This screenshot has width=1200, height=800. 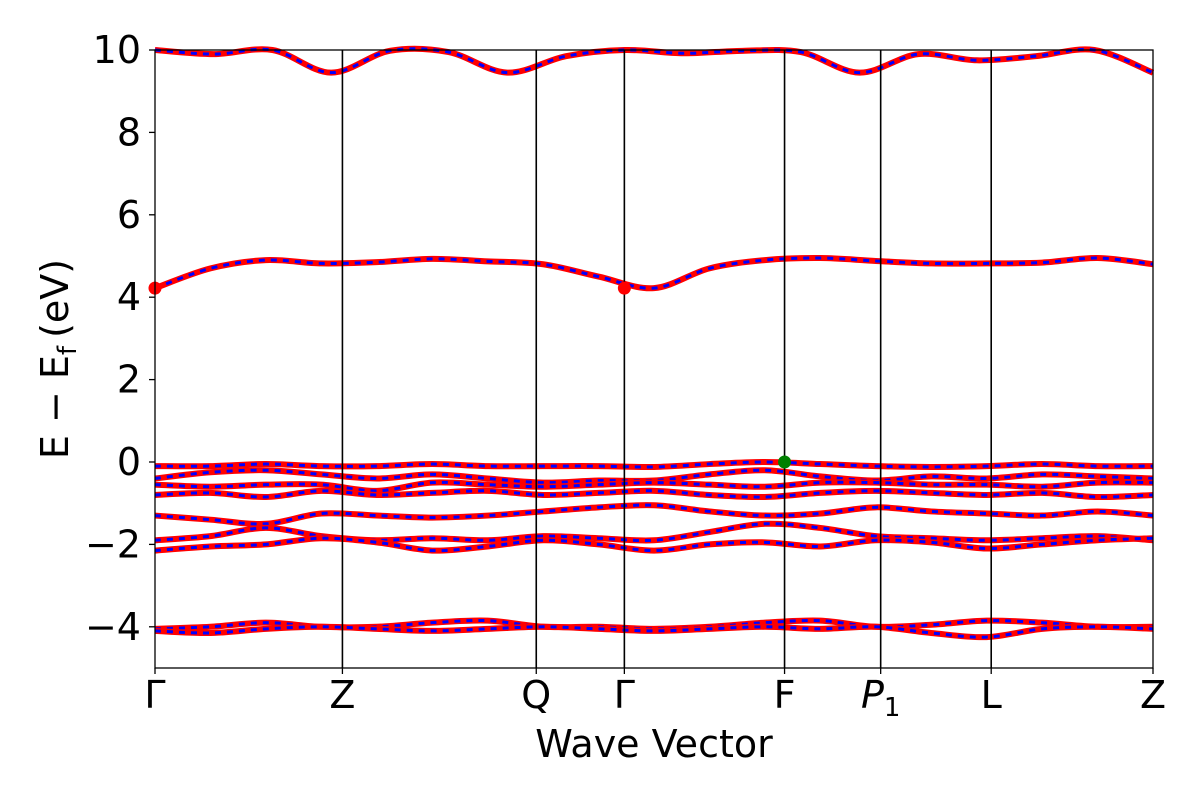 I want to click on y-axis-label: E − Ef (eV), so click(x=58, y=359).